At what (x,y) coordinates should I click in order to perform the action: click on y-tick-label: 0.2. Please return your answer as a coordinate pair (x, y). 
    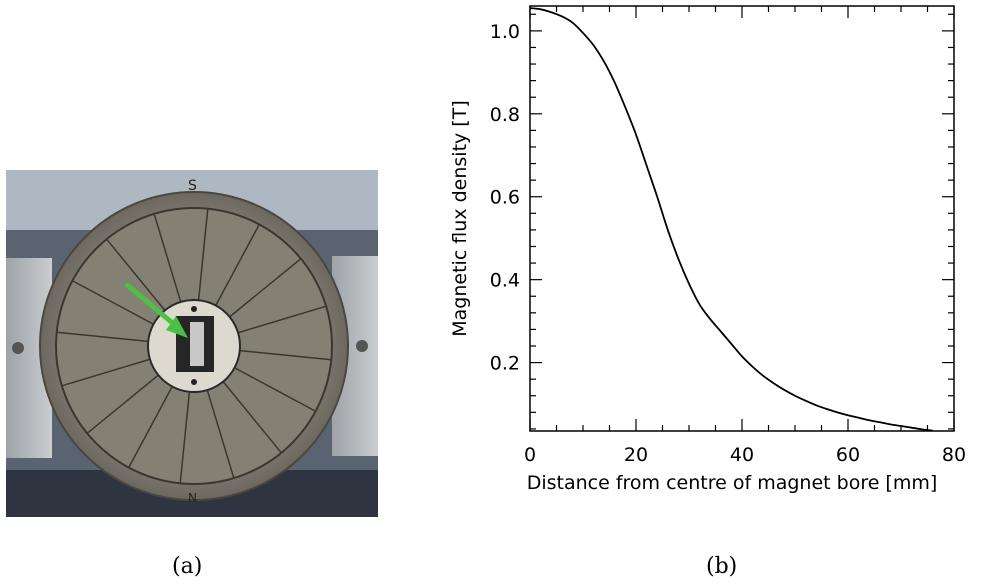
    Looking at the image, I should click on (505, 364).